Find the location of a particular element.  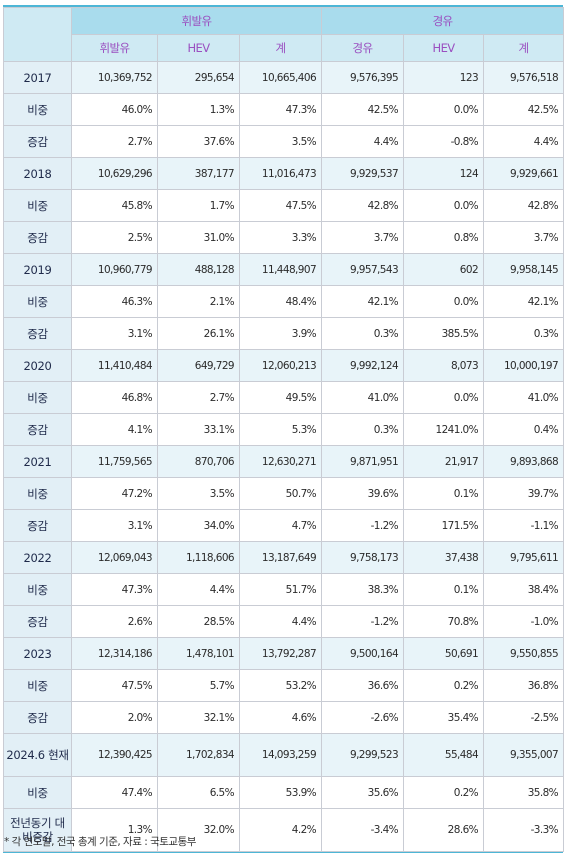

cell-diesel-hev: 0.2% is located at coordinates (444, 792).